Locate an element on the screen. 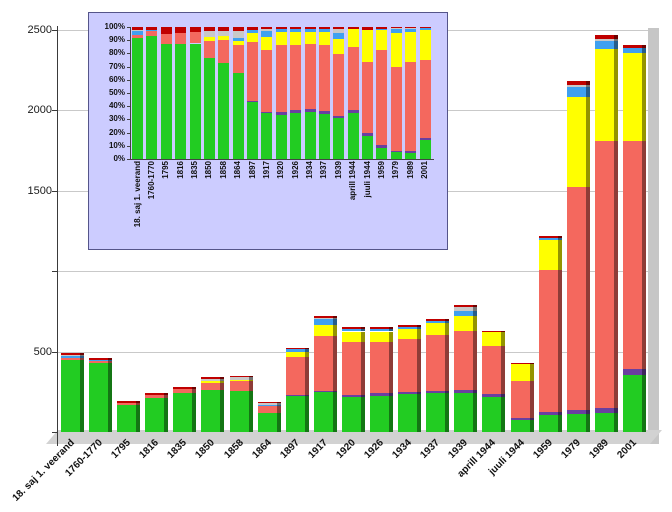  inset-y-label: 40% is located at coordinates (116, 106).